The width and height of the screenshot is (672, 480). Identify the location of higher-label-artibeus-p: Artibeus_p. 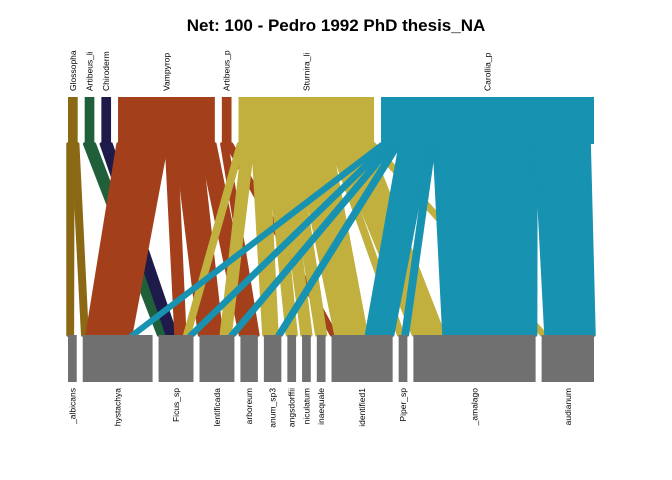
(227, 70).